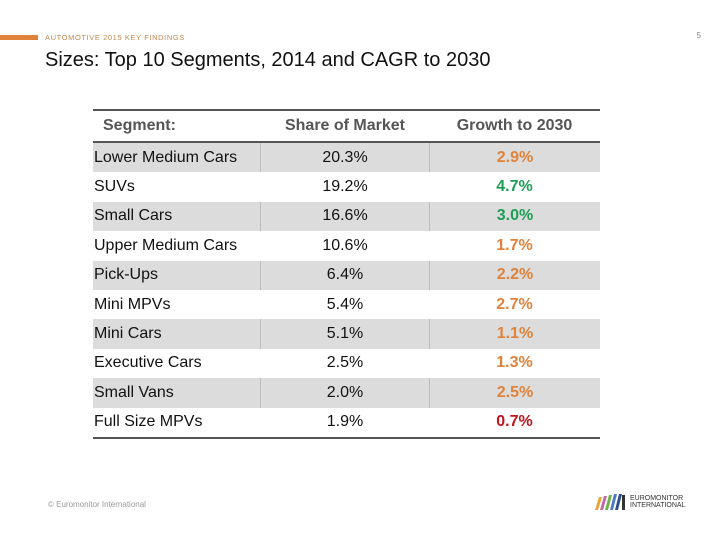 This screenshot has height=540, width=720. Describe the element at coordinates (177, 334) in the screenshot. I see `segment-cell: Mini Cars` at that location.